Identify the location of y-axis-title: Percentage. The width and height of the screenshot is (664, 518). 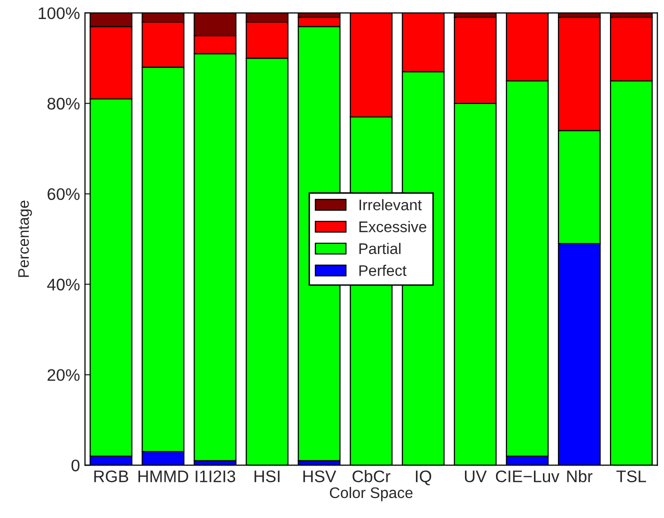
(25, 238).